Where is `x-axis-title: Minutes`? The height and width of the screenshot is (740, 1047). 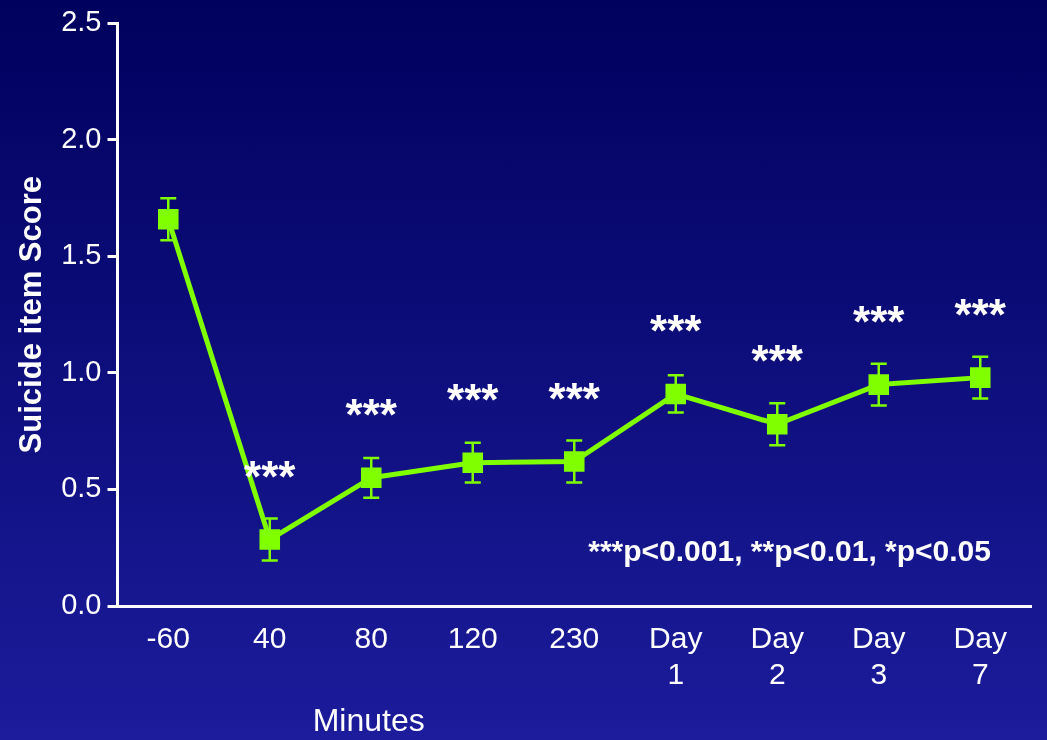 x-axis-title: Minutes is located at coordinates (368, 719).